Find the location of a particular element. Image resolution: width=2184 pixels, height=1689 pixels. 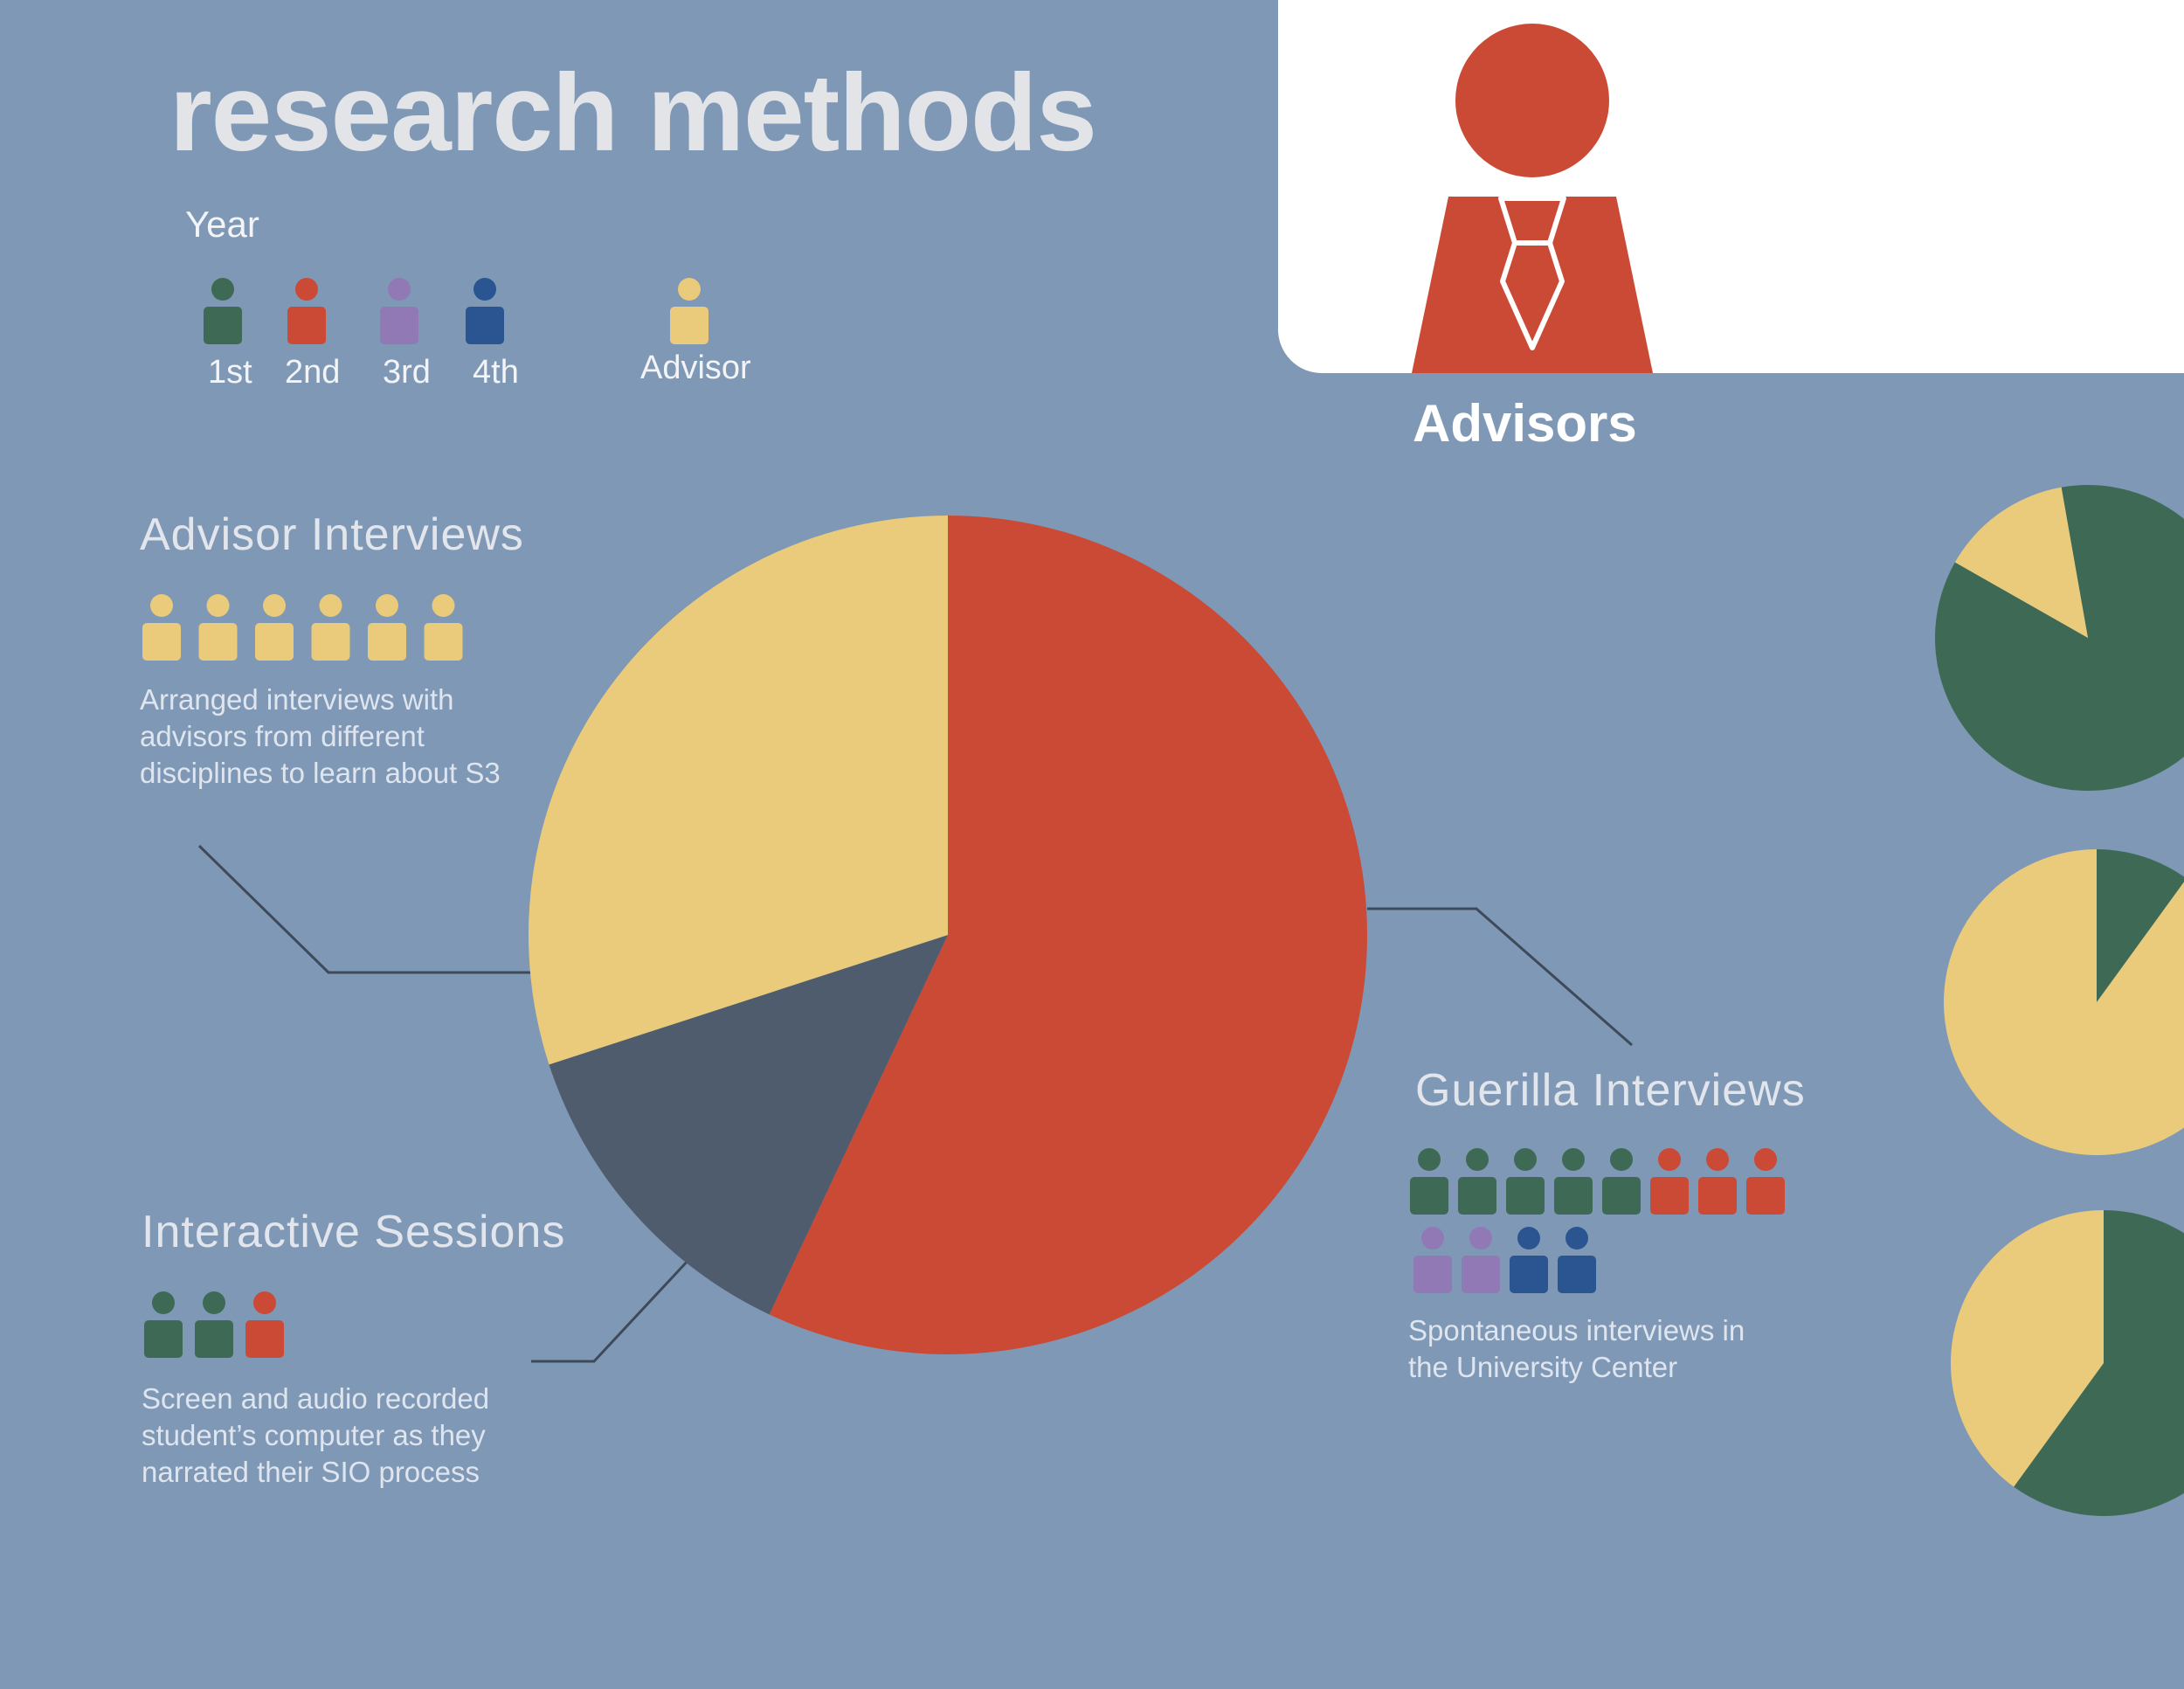

connector-guerilla-interviews is located at coordinates (1500, 977).